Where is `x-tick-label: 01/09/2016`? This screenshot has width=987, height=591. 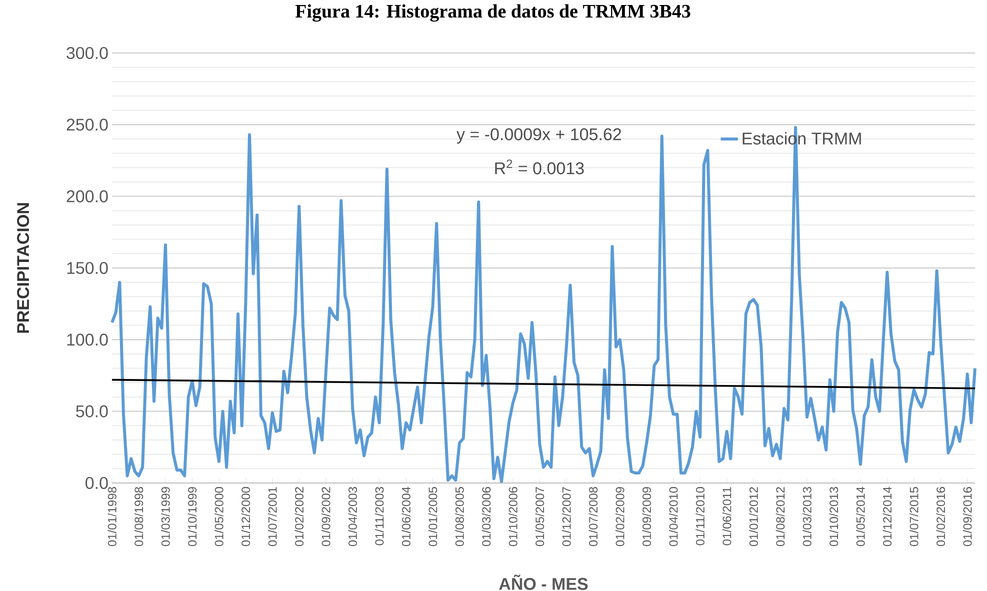 x-tick-label: 01/09/2016 is located at coordinates (967, 516).